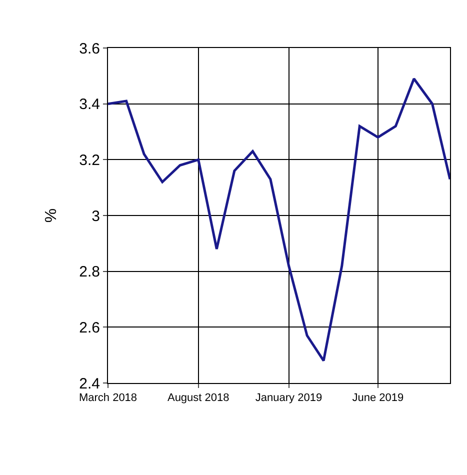 This screenshot has height=475, width=467. What do you see at coordinates (51, 215) in the screenshot?
I see `y-axis-title: %` at bounding box center [51, 215].